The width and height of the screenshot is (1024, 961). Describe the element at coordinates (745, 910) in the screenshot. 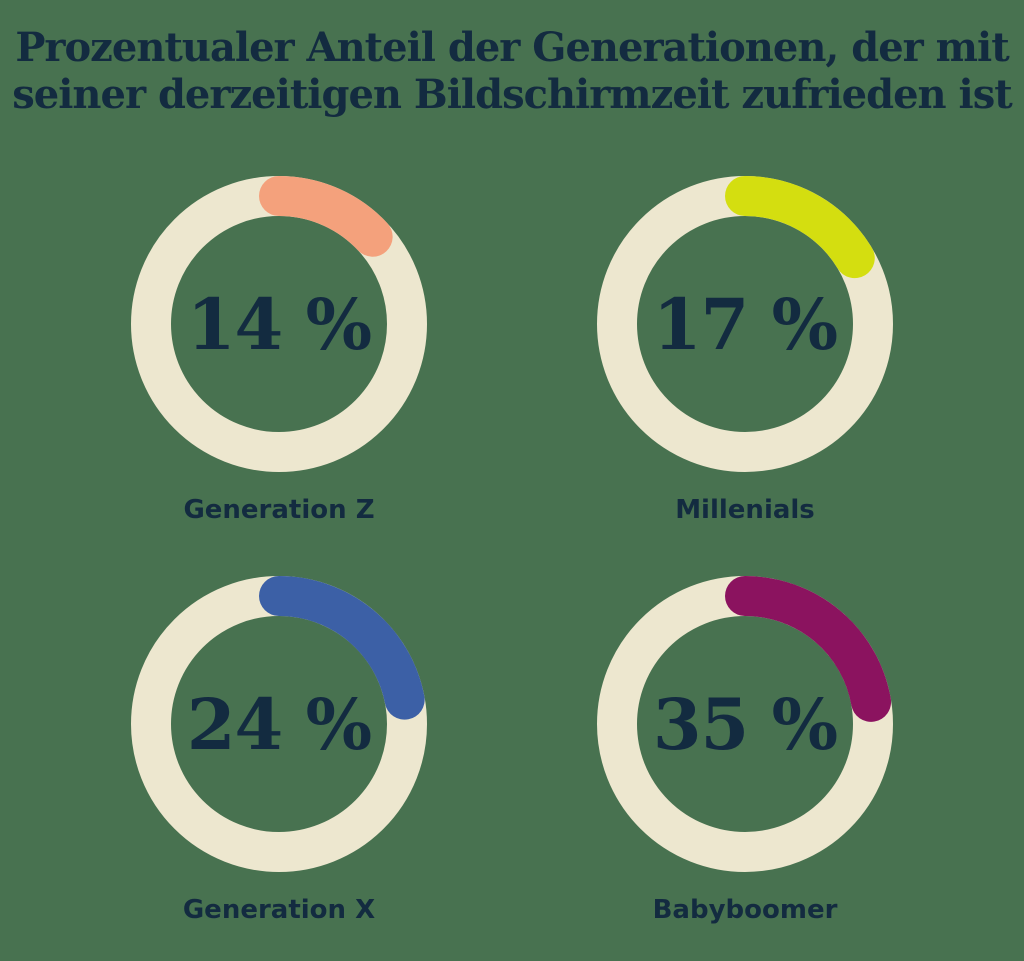

I see `donut-category-label: Babyboomer` at that location.